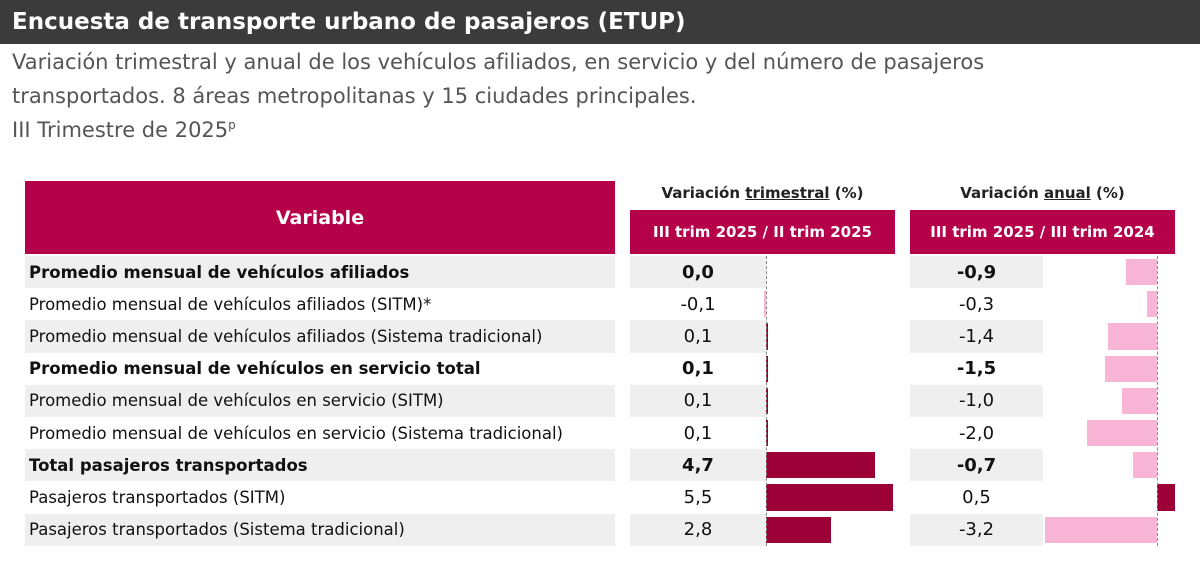 This screenshot has width=1200, height=572. I want to click on variable-header: Variable, so click(320, 217).